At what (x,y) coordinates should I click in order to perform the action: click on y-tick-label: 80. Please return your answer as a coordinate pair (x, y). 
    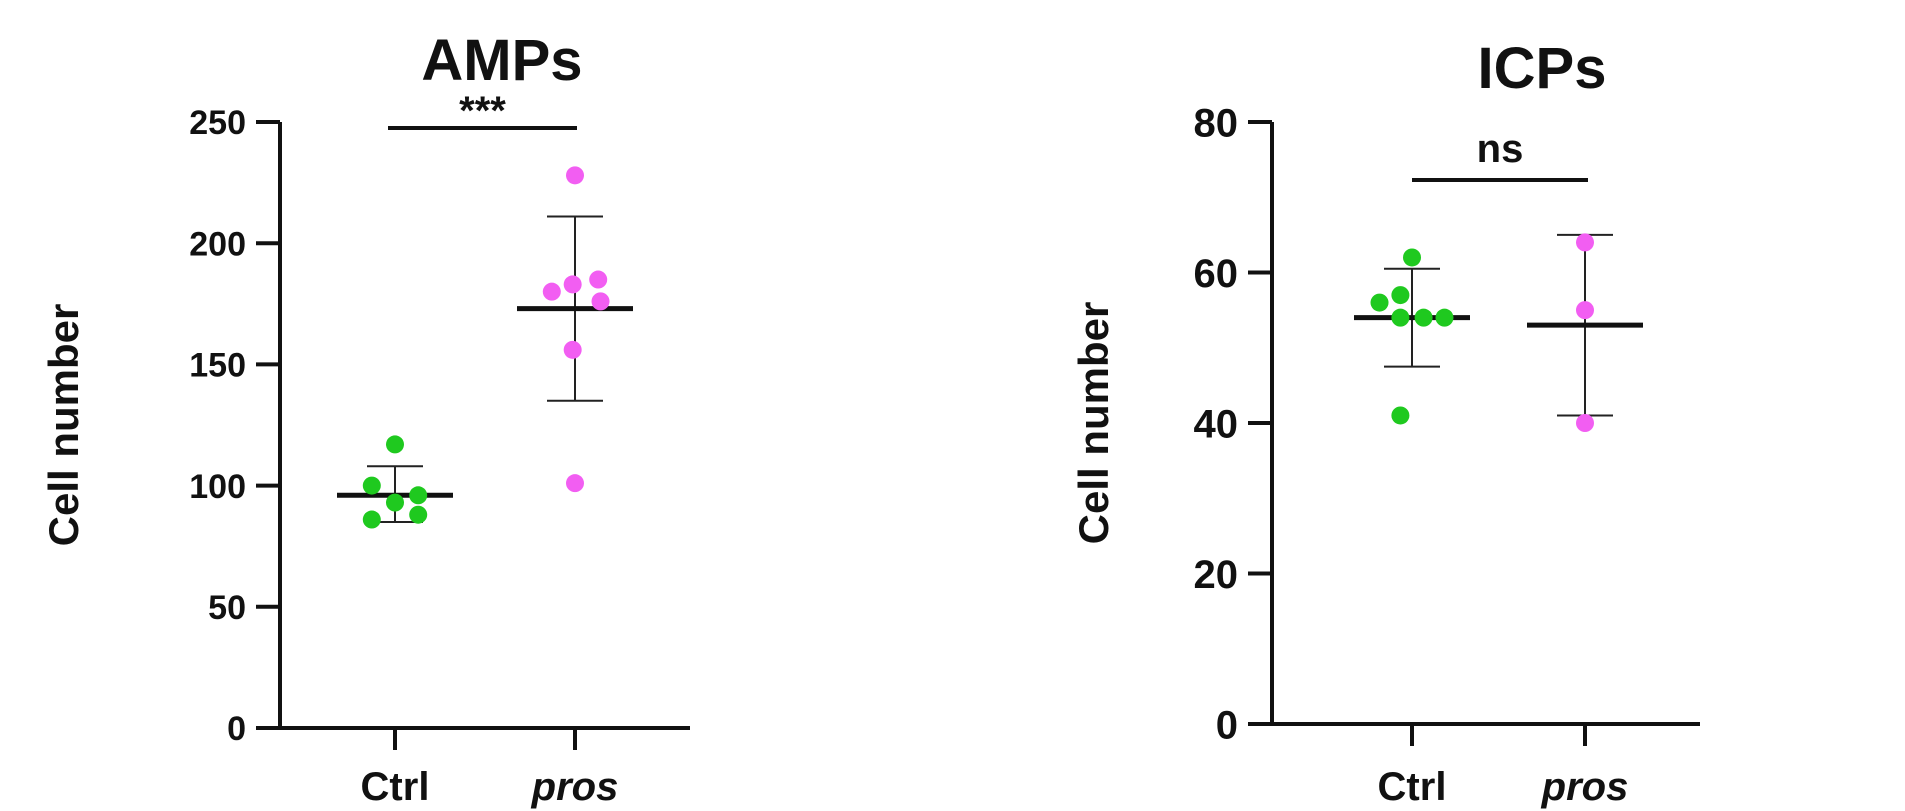
    Looking at the image, I should click on (1216, 123).